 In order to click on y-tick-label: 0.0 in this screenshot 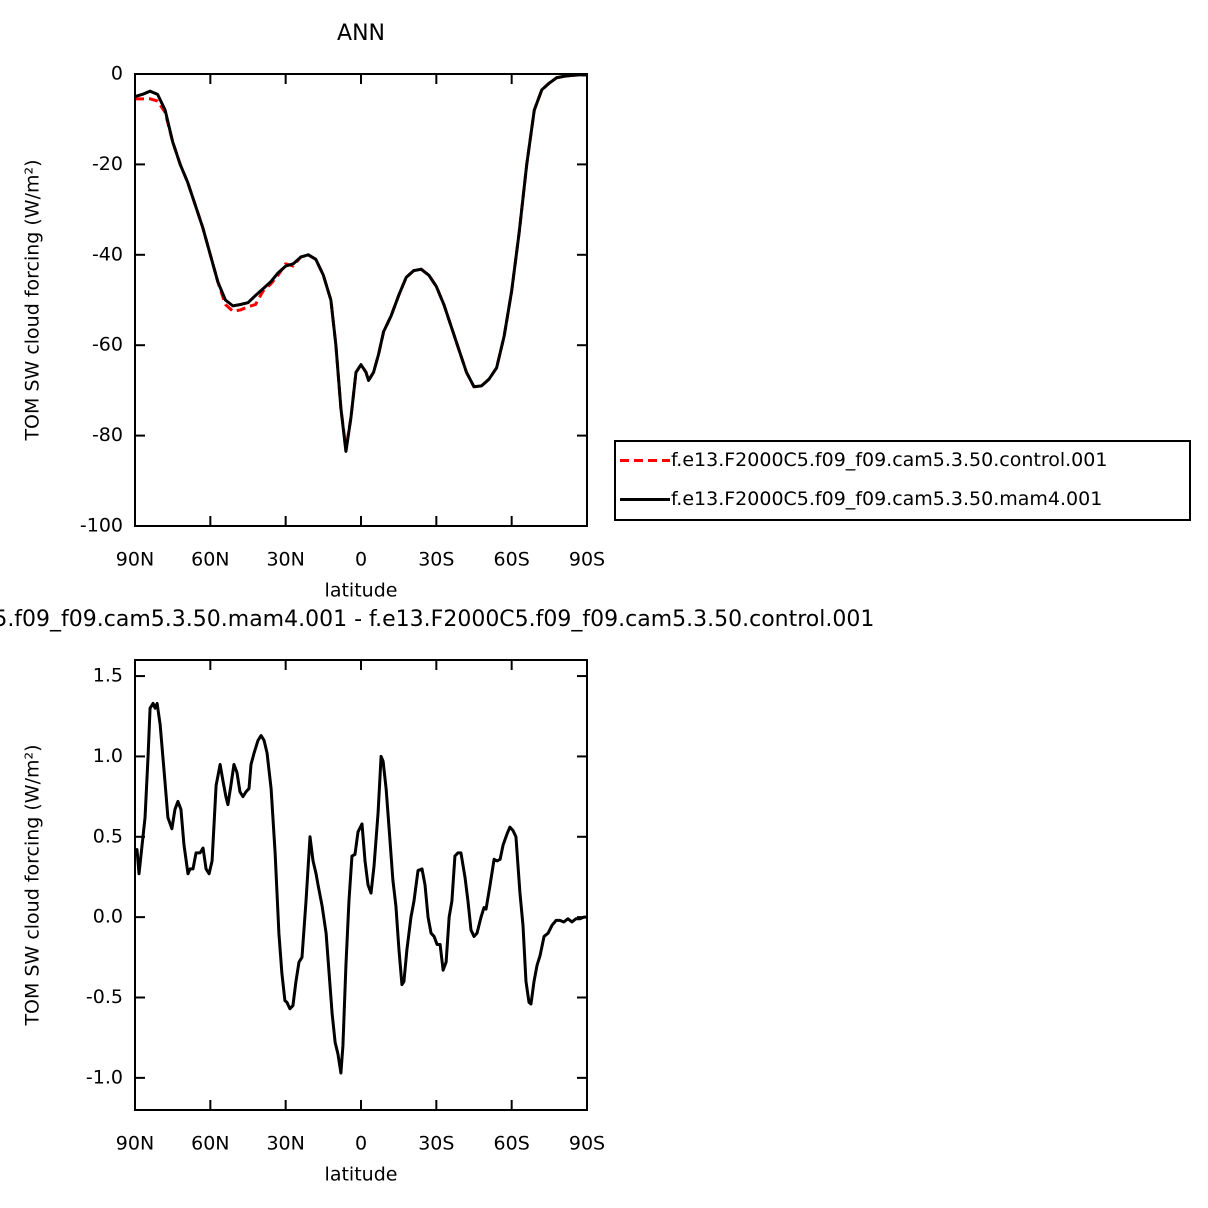, I will do `click(108, 917)`.